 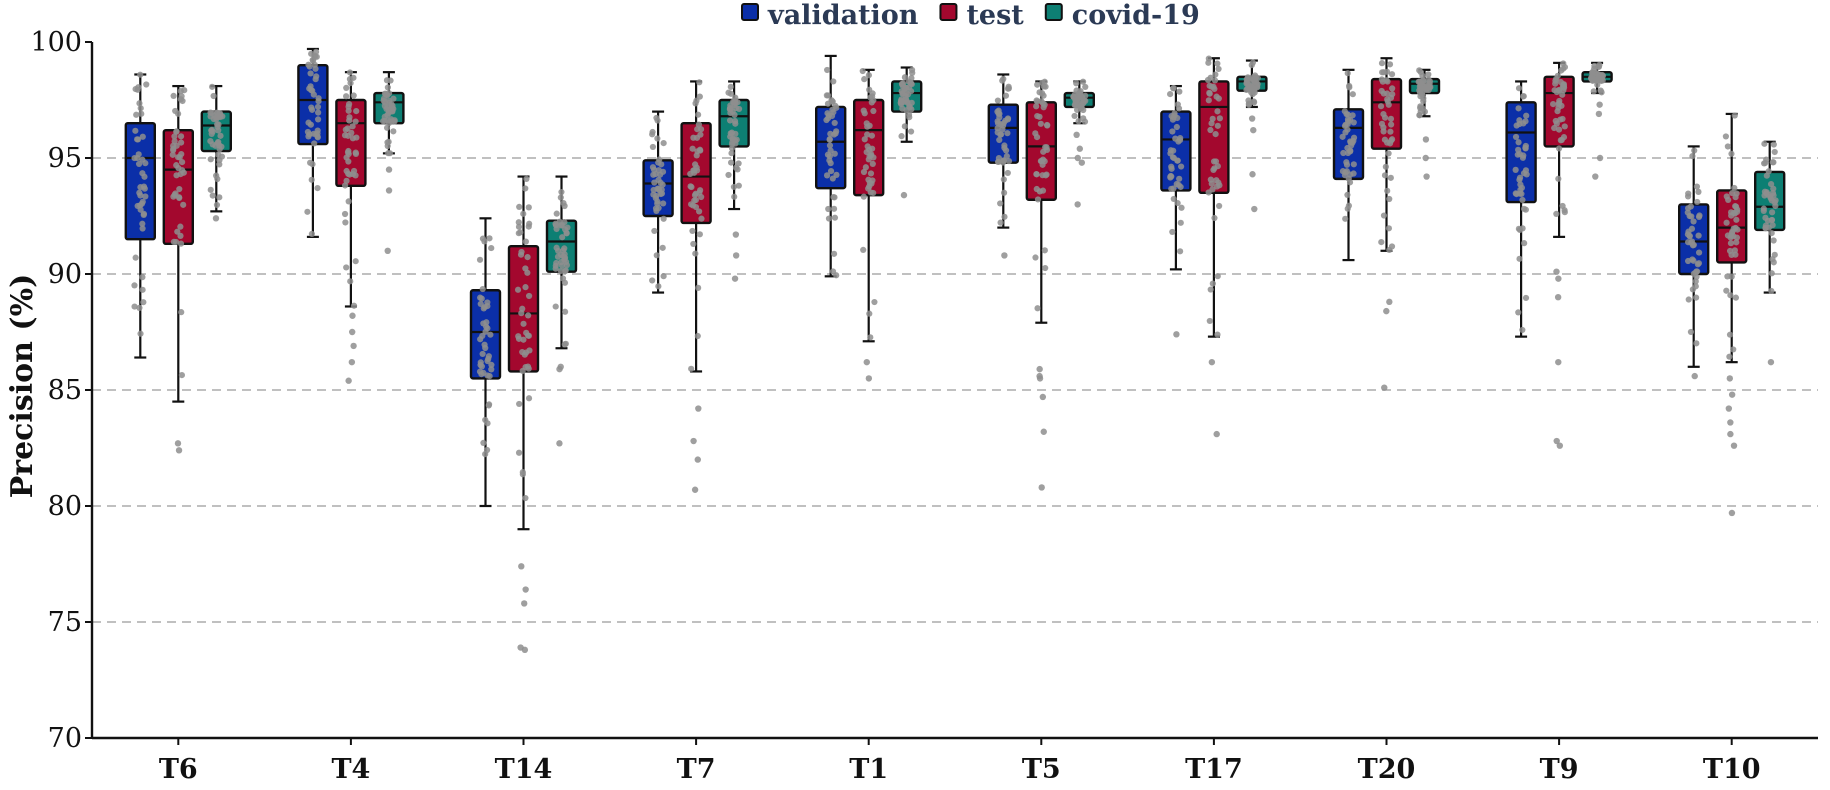 I want to click on points-covid-19-T4, so click(x=389, y=165).